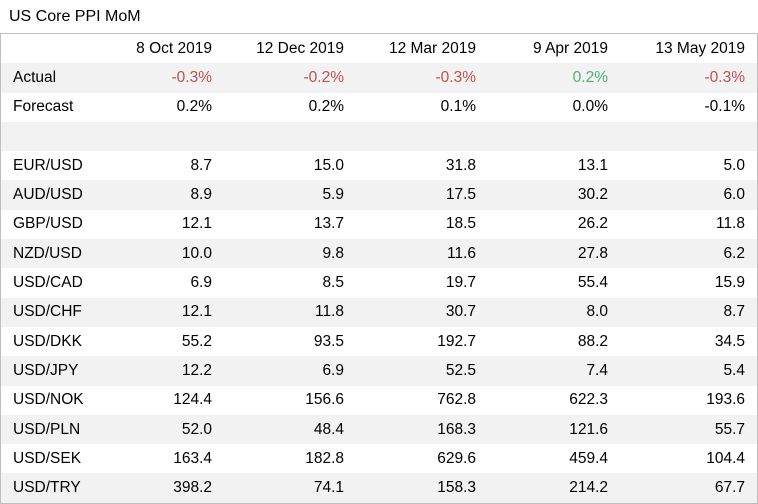 The width and height of the screenshot is (758, 504). I want to click on actual-row: Actual -0.3% -0.2% -0.3% 0.2% -0.3%, so click(379, 78).